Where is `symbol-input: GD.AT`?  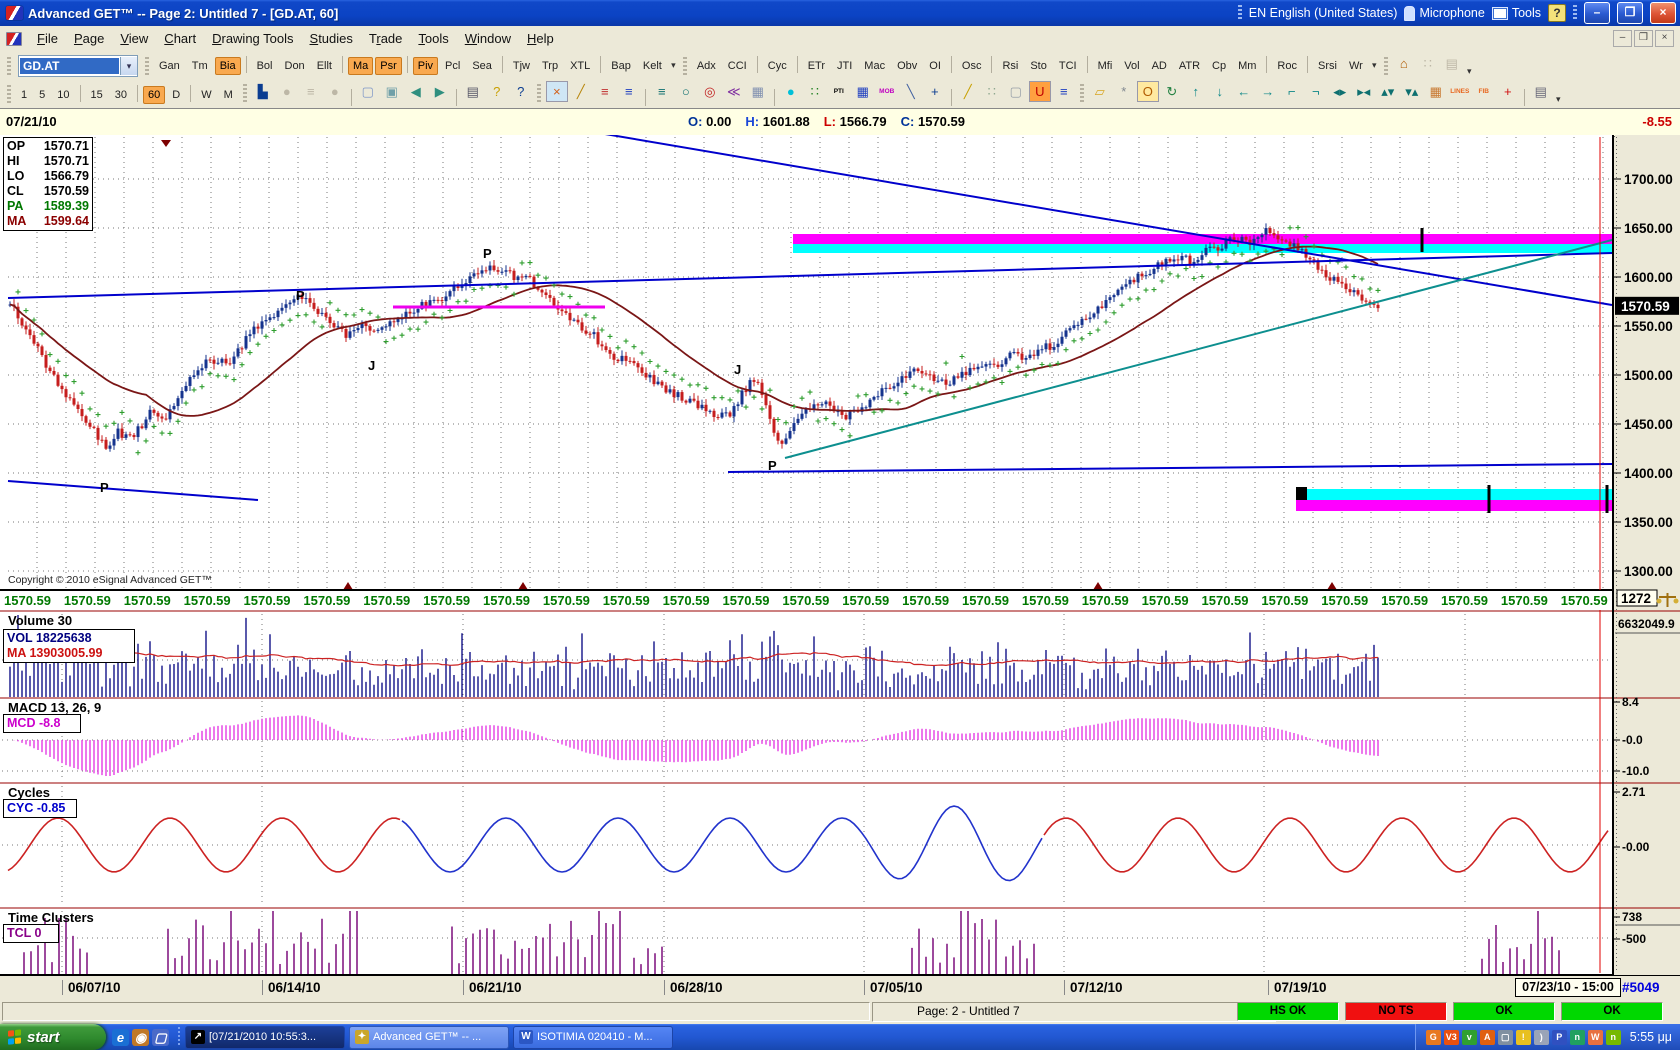 symbol-input: GD.AT is located at coordinates (69, 65).